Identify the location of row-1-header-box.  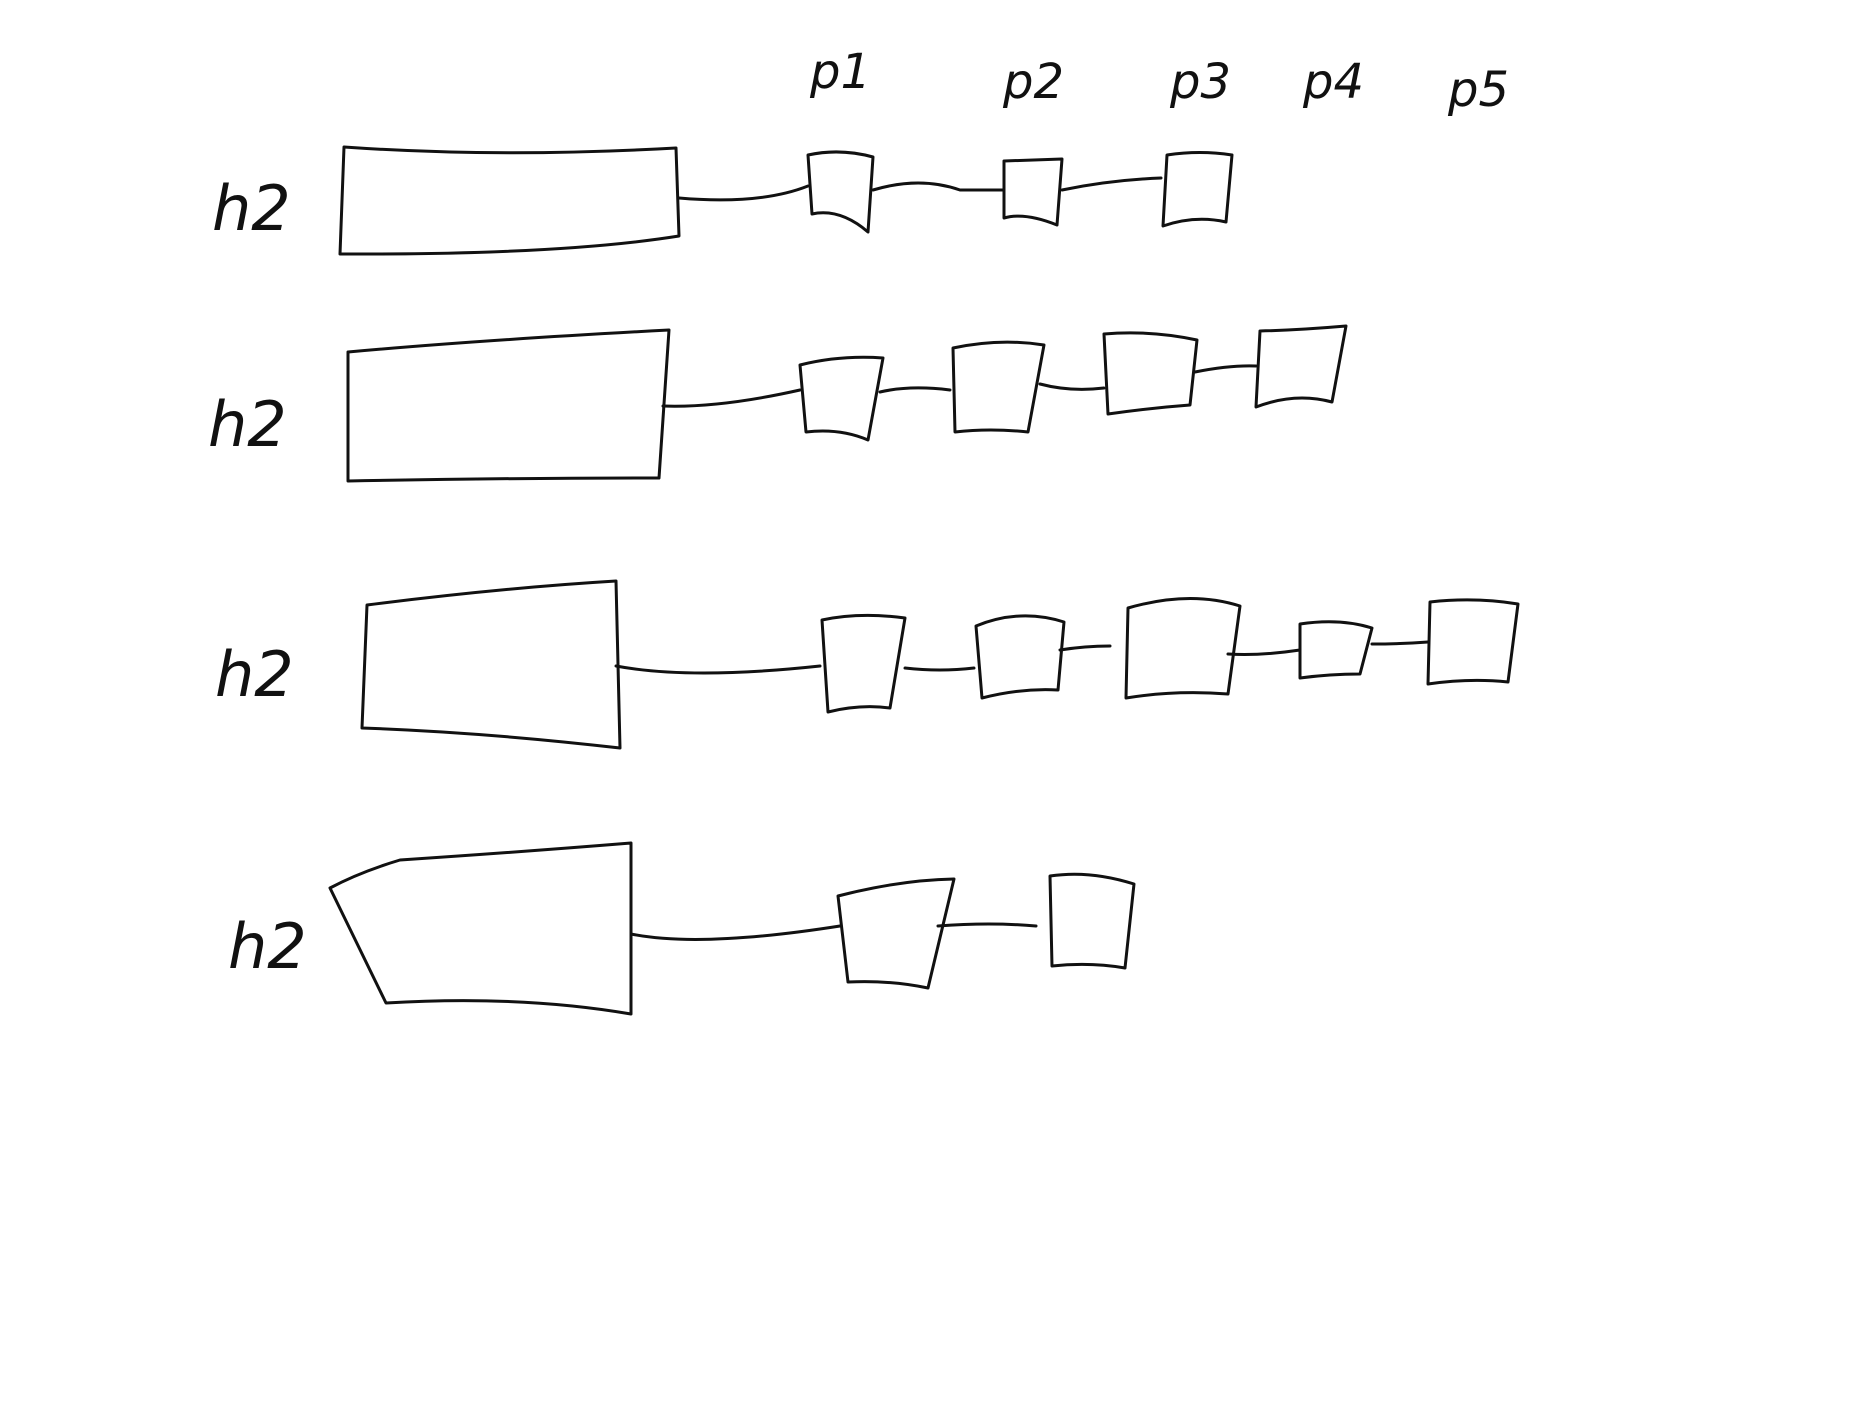
(509, 200).